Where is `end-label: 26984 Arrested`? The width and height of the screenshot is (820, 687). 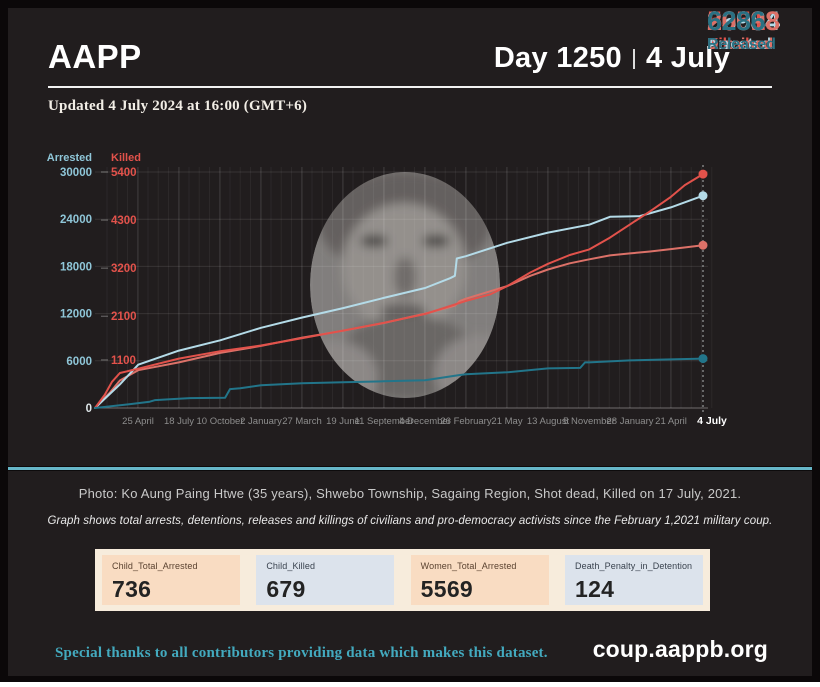
end-label: 26984 Arrested is located at coordinates (743, 30).